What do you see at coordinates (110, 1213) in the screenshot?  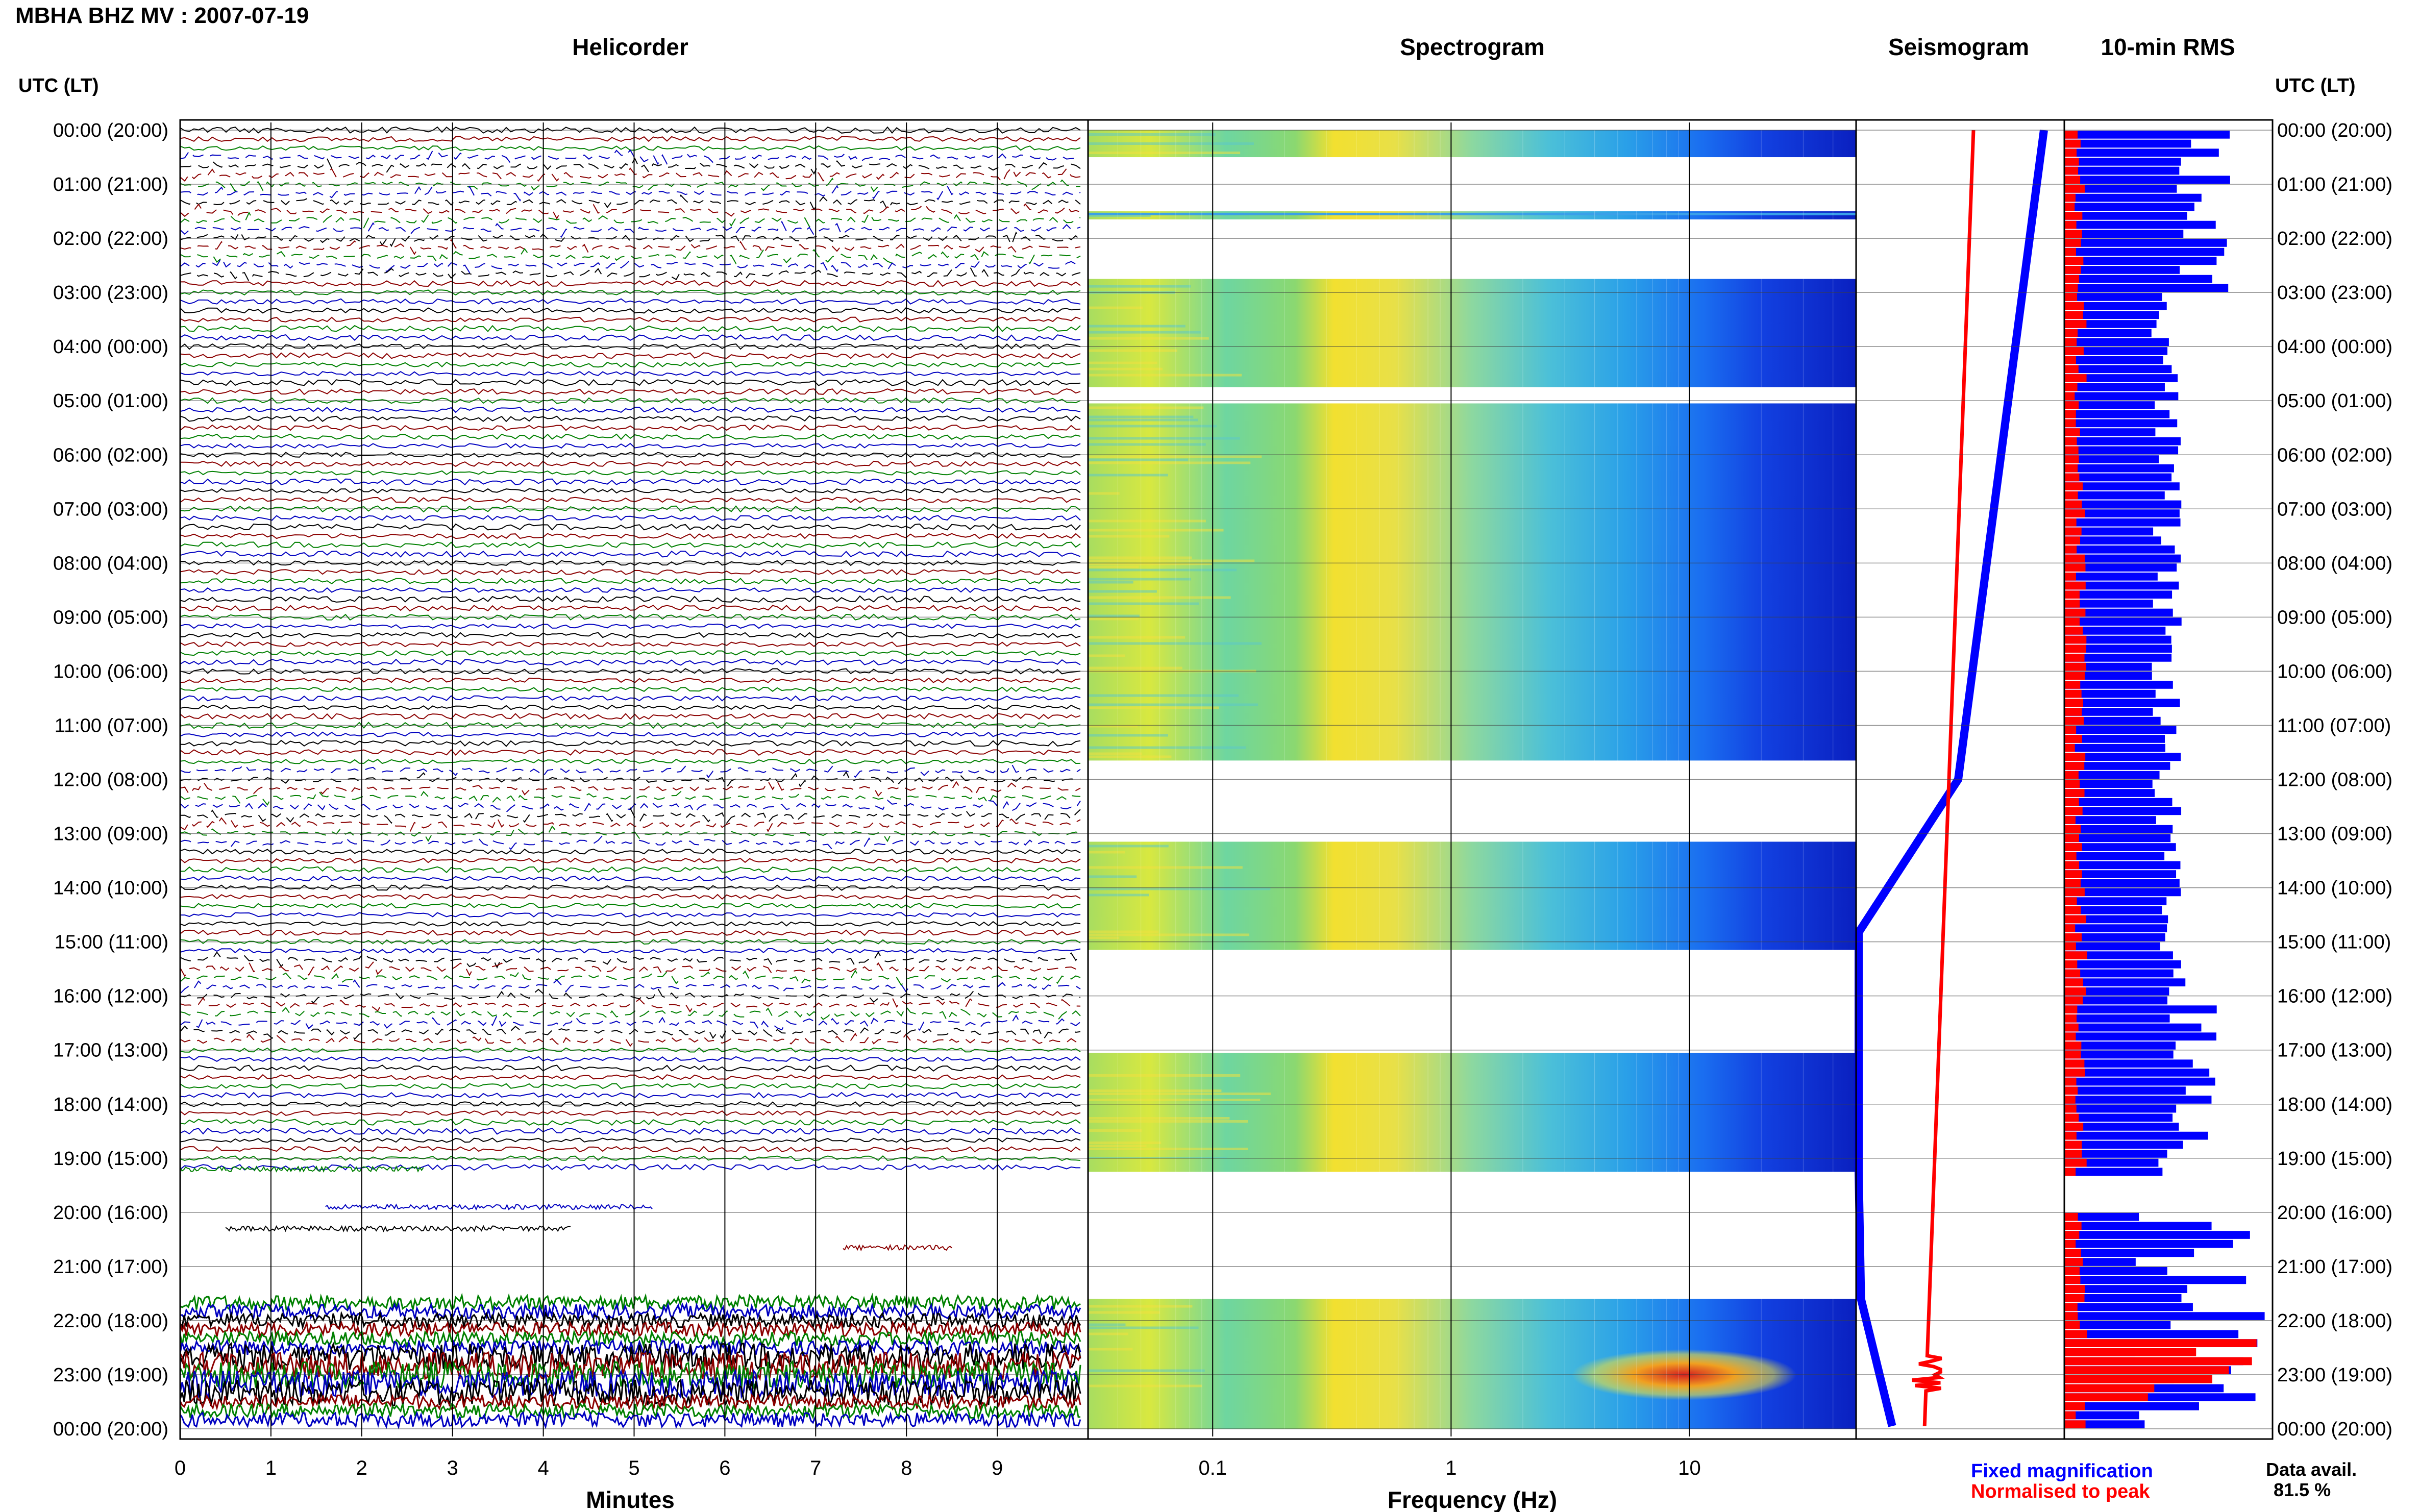 I see `time-tick-label-left: 20:00 (16:00)` at bounding box center [110, 1213].